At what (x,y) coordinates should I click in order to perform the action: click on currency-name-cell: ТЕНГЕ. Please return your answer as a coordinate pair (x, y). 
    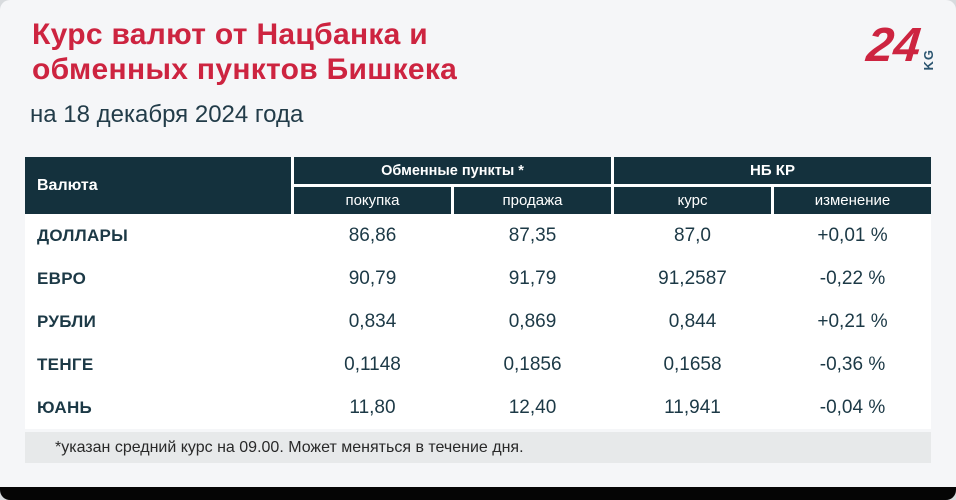
    Looking at the image, I should click on (65, 364).